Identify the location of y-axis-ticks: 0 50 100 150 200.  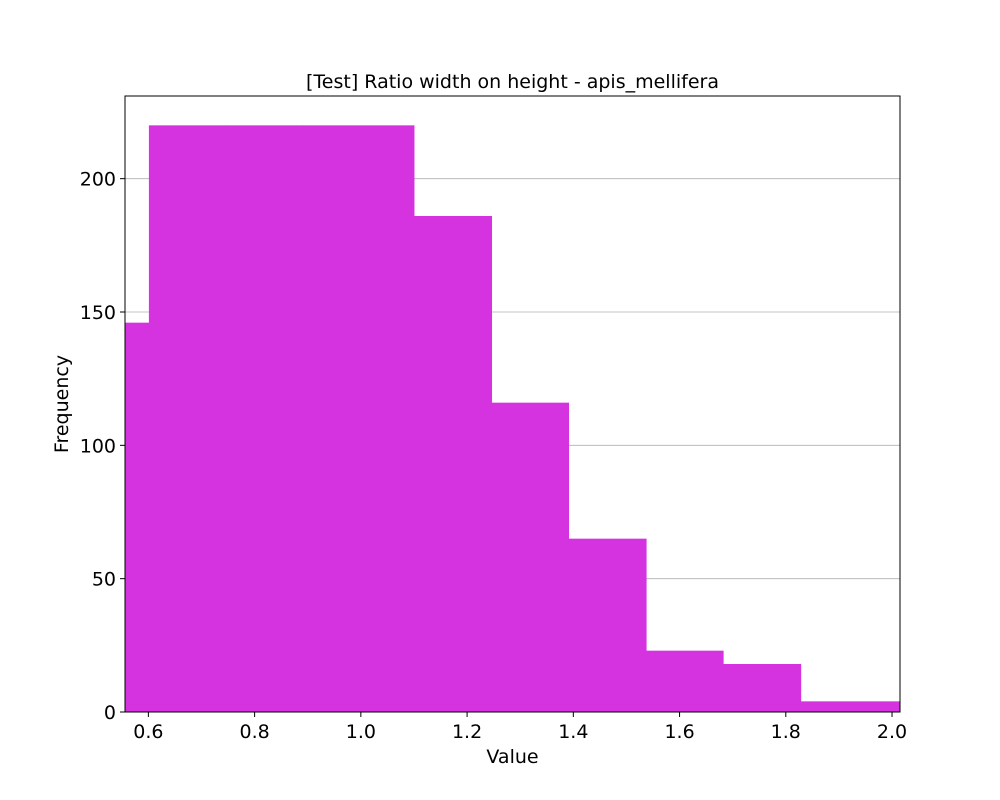
(102, 446).